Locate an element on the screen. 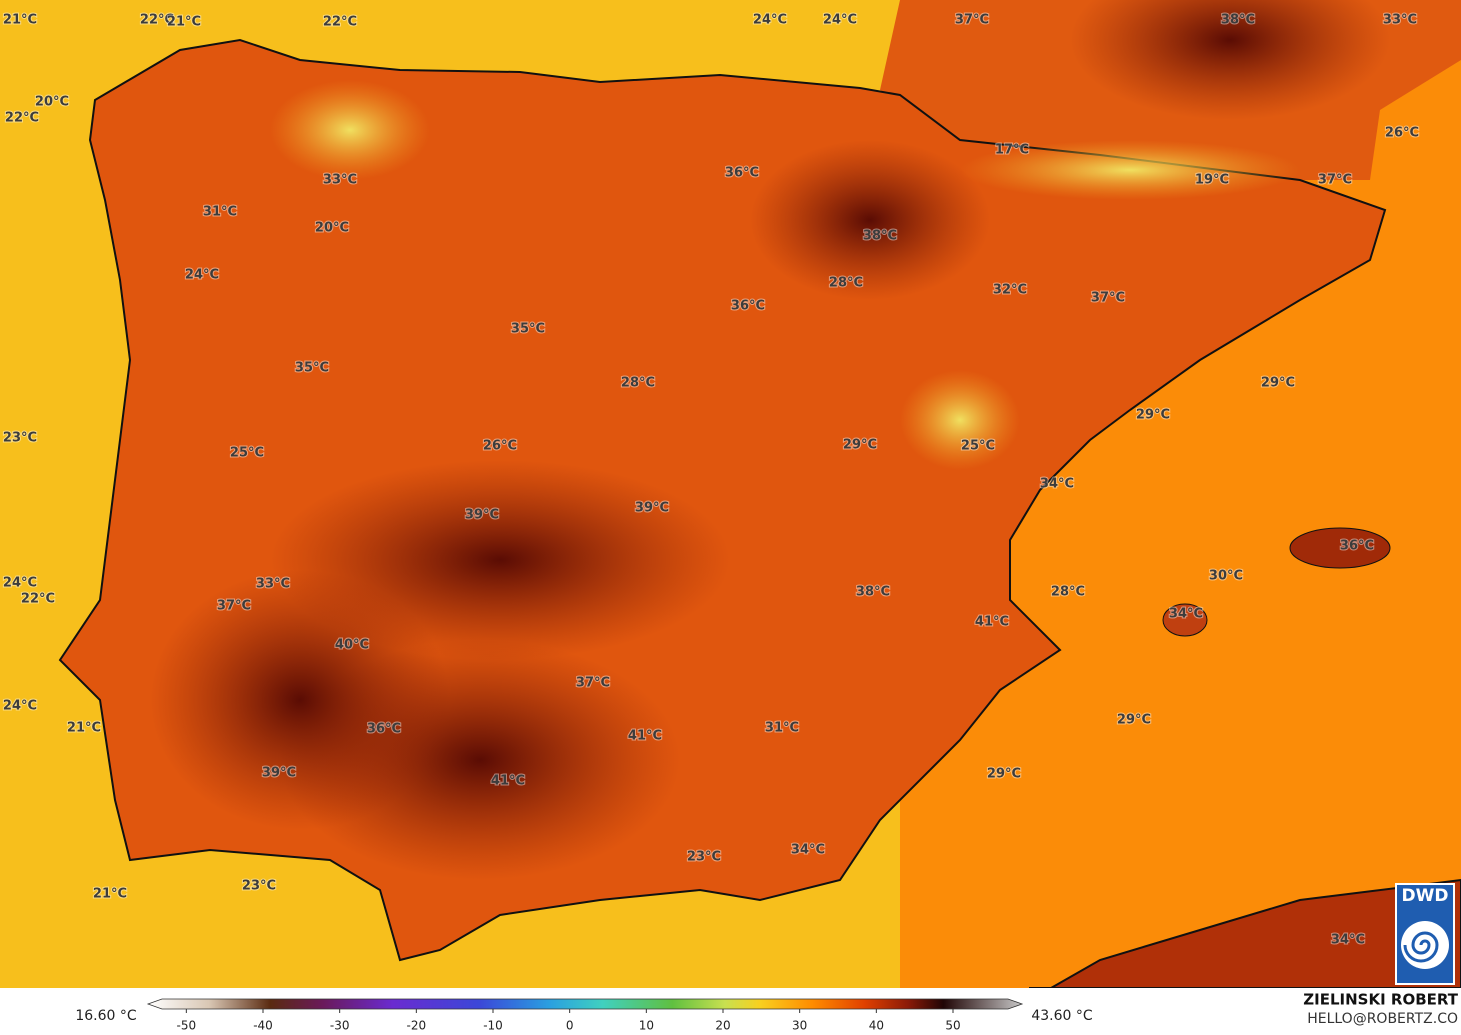 This screenshot has height=1035, width=1461. colorbar-tick-label: 50 is located at coordinates (952, 1026).